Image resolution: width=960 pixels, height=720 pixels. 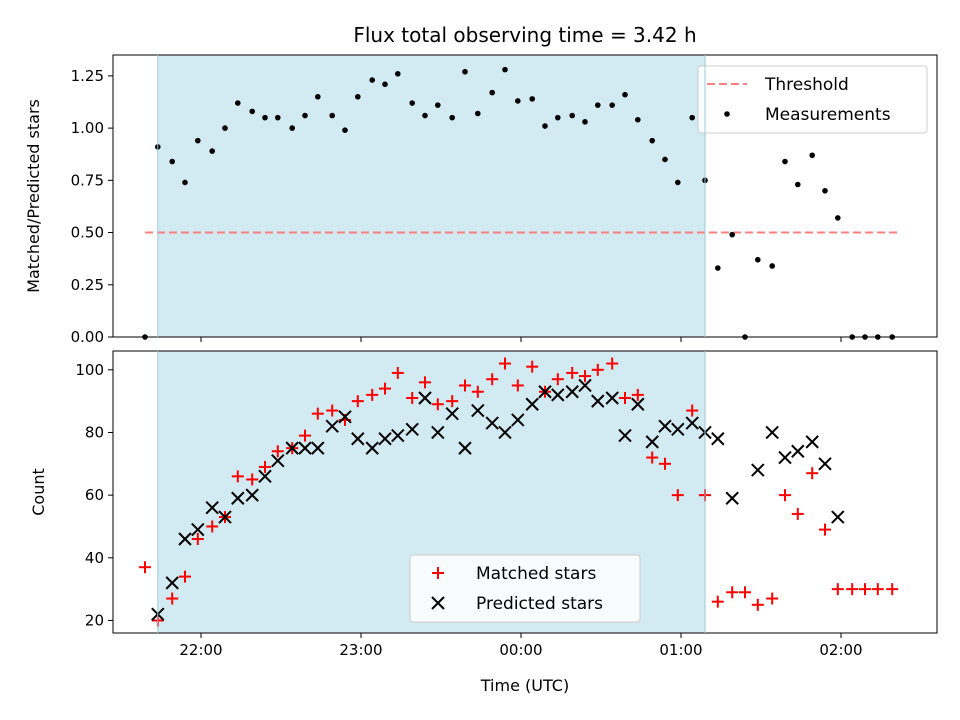 I want to click on y-tick-label: 40, so click(x=94, y=558).